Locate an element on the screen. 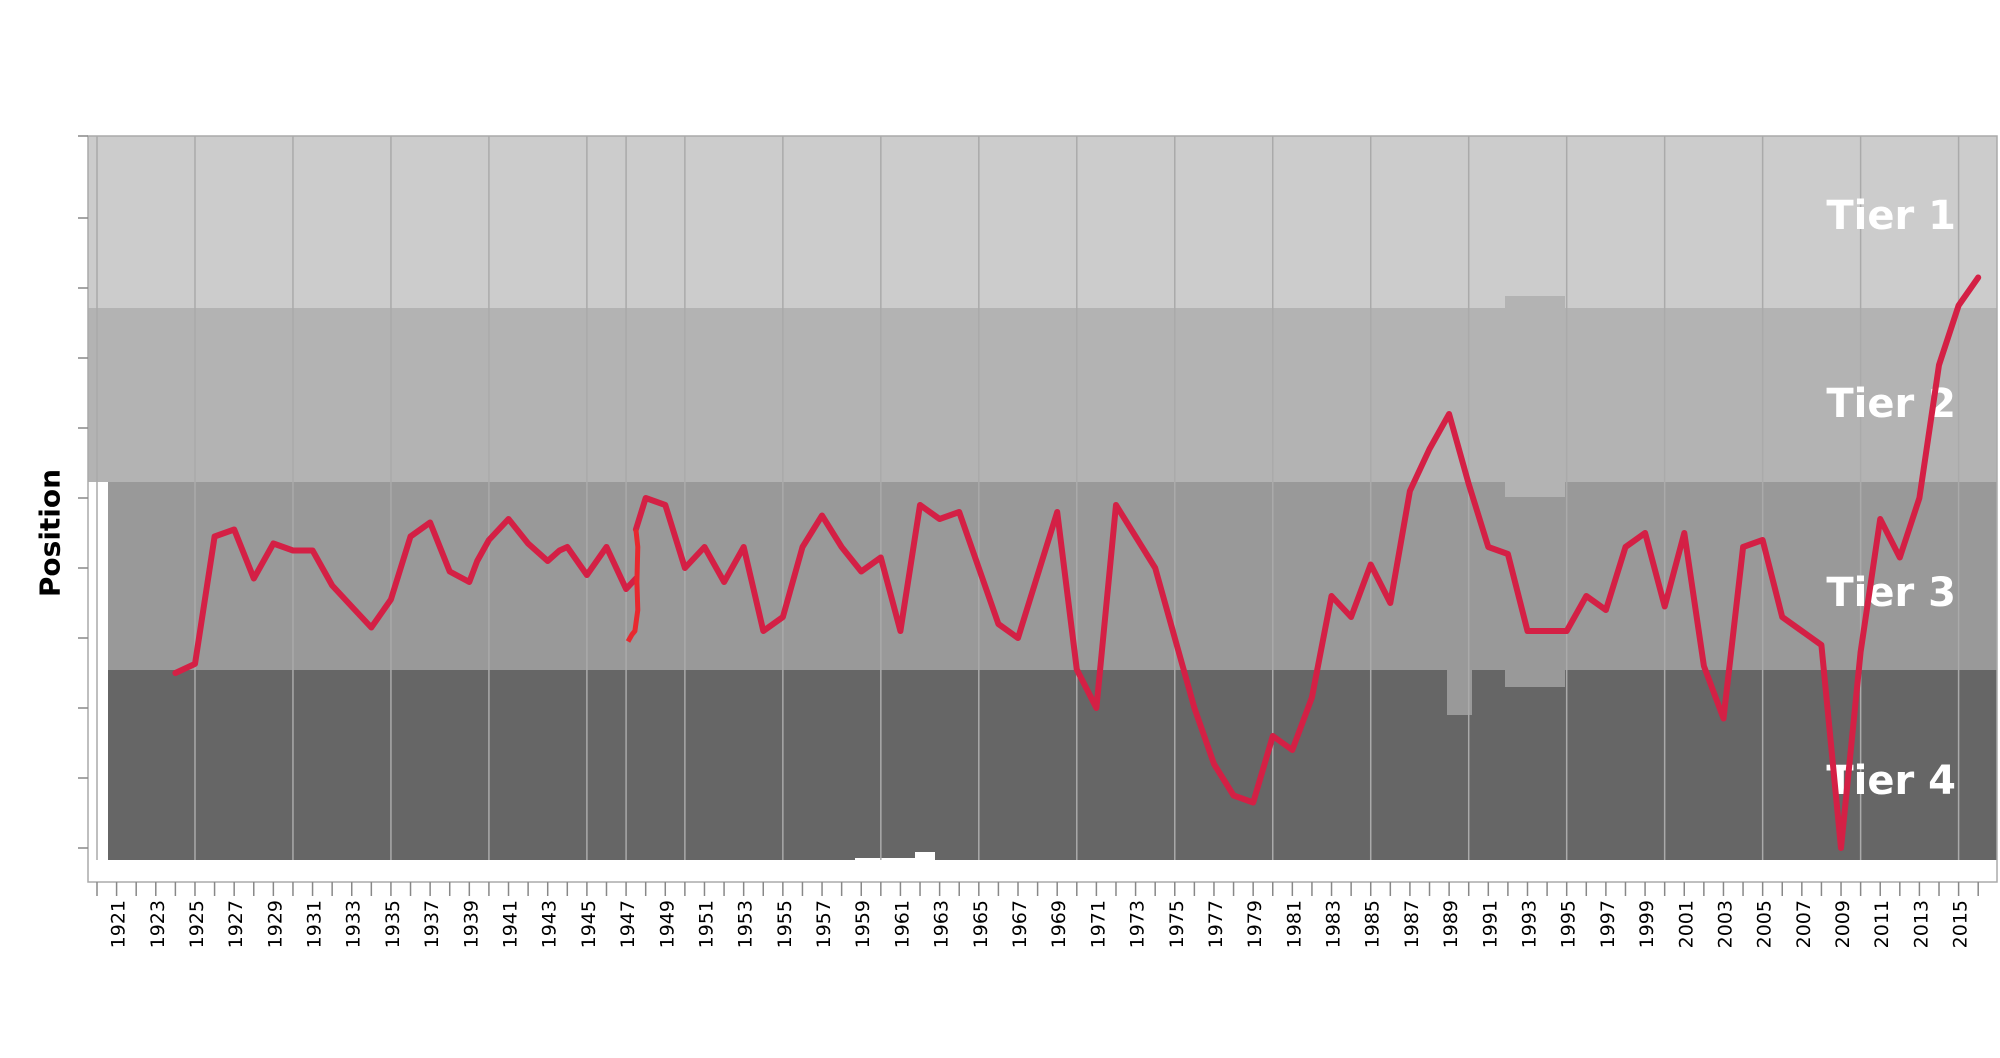 The height and width of the screenshot is (1058, 2000). x-tick-label: 1983 is located at coordinates (1334, 924).